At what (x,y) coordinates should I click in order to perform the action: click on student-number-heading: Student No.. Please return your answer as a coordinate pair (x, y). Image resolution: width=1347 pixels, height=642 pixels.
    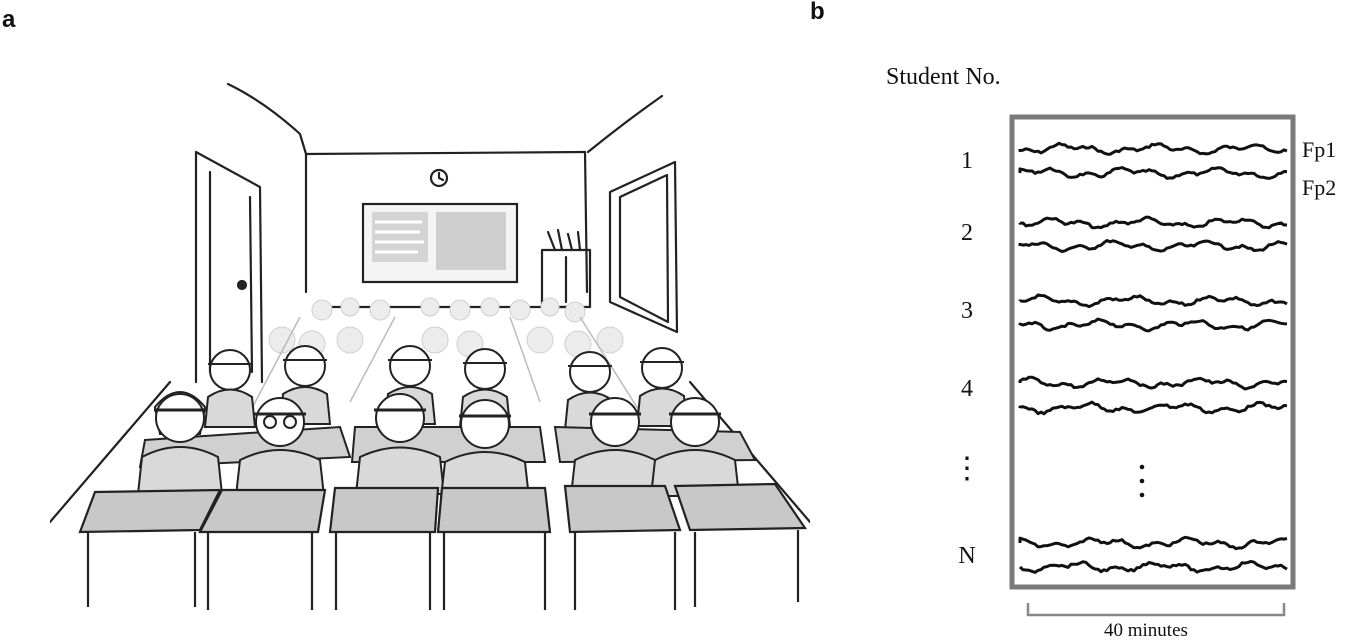
    Looking at the image, I should click on (943, 77).